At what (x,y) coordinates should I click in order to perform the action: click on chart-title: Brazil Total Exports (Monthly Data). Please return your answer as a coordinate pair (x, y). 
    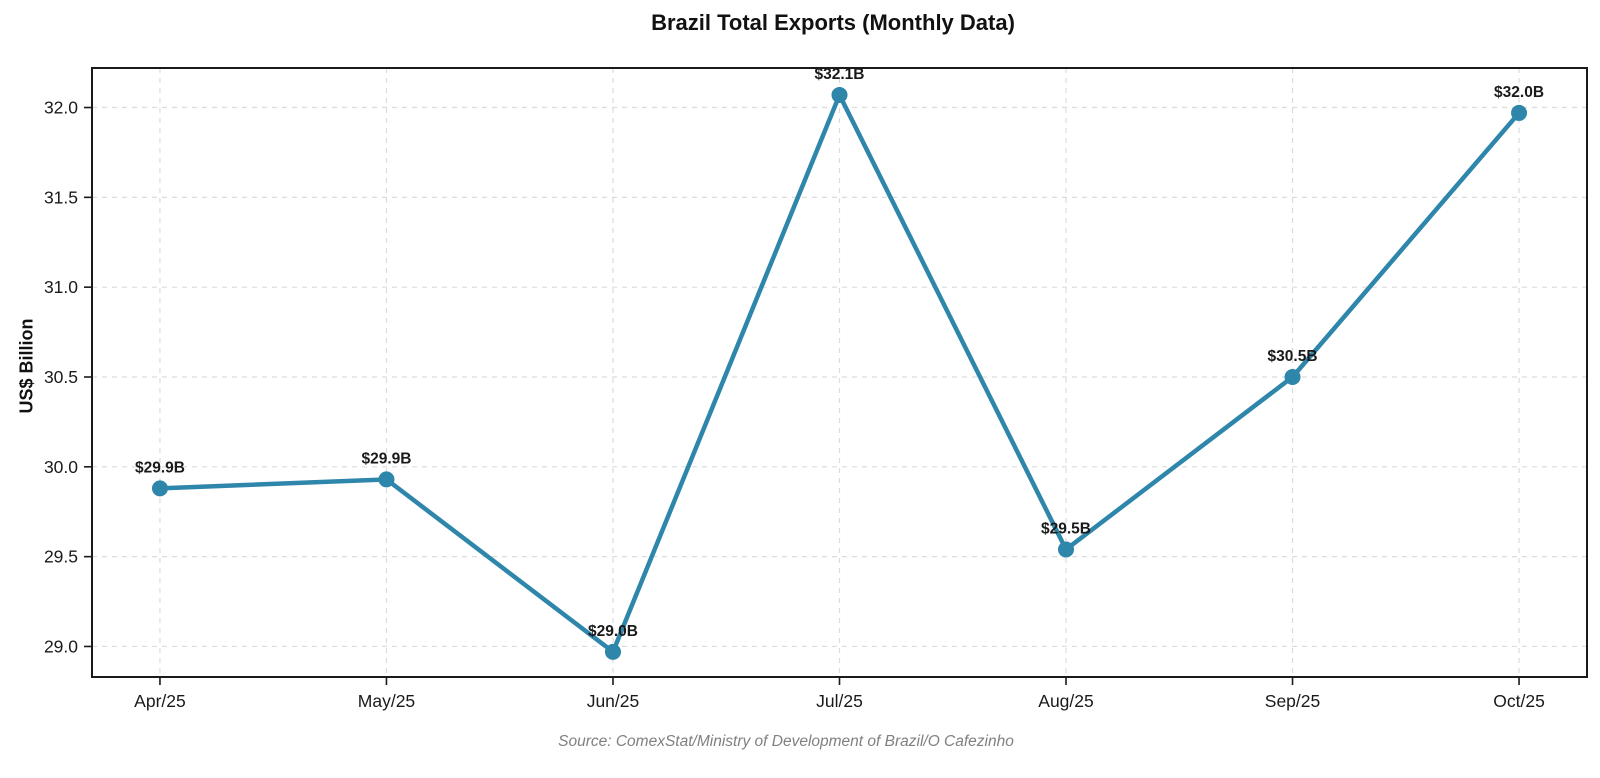
    Looking at the image, I should click on (833, 22).